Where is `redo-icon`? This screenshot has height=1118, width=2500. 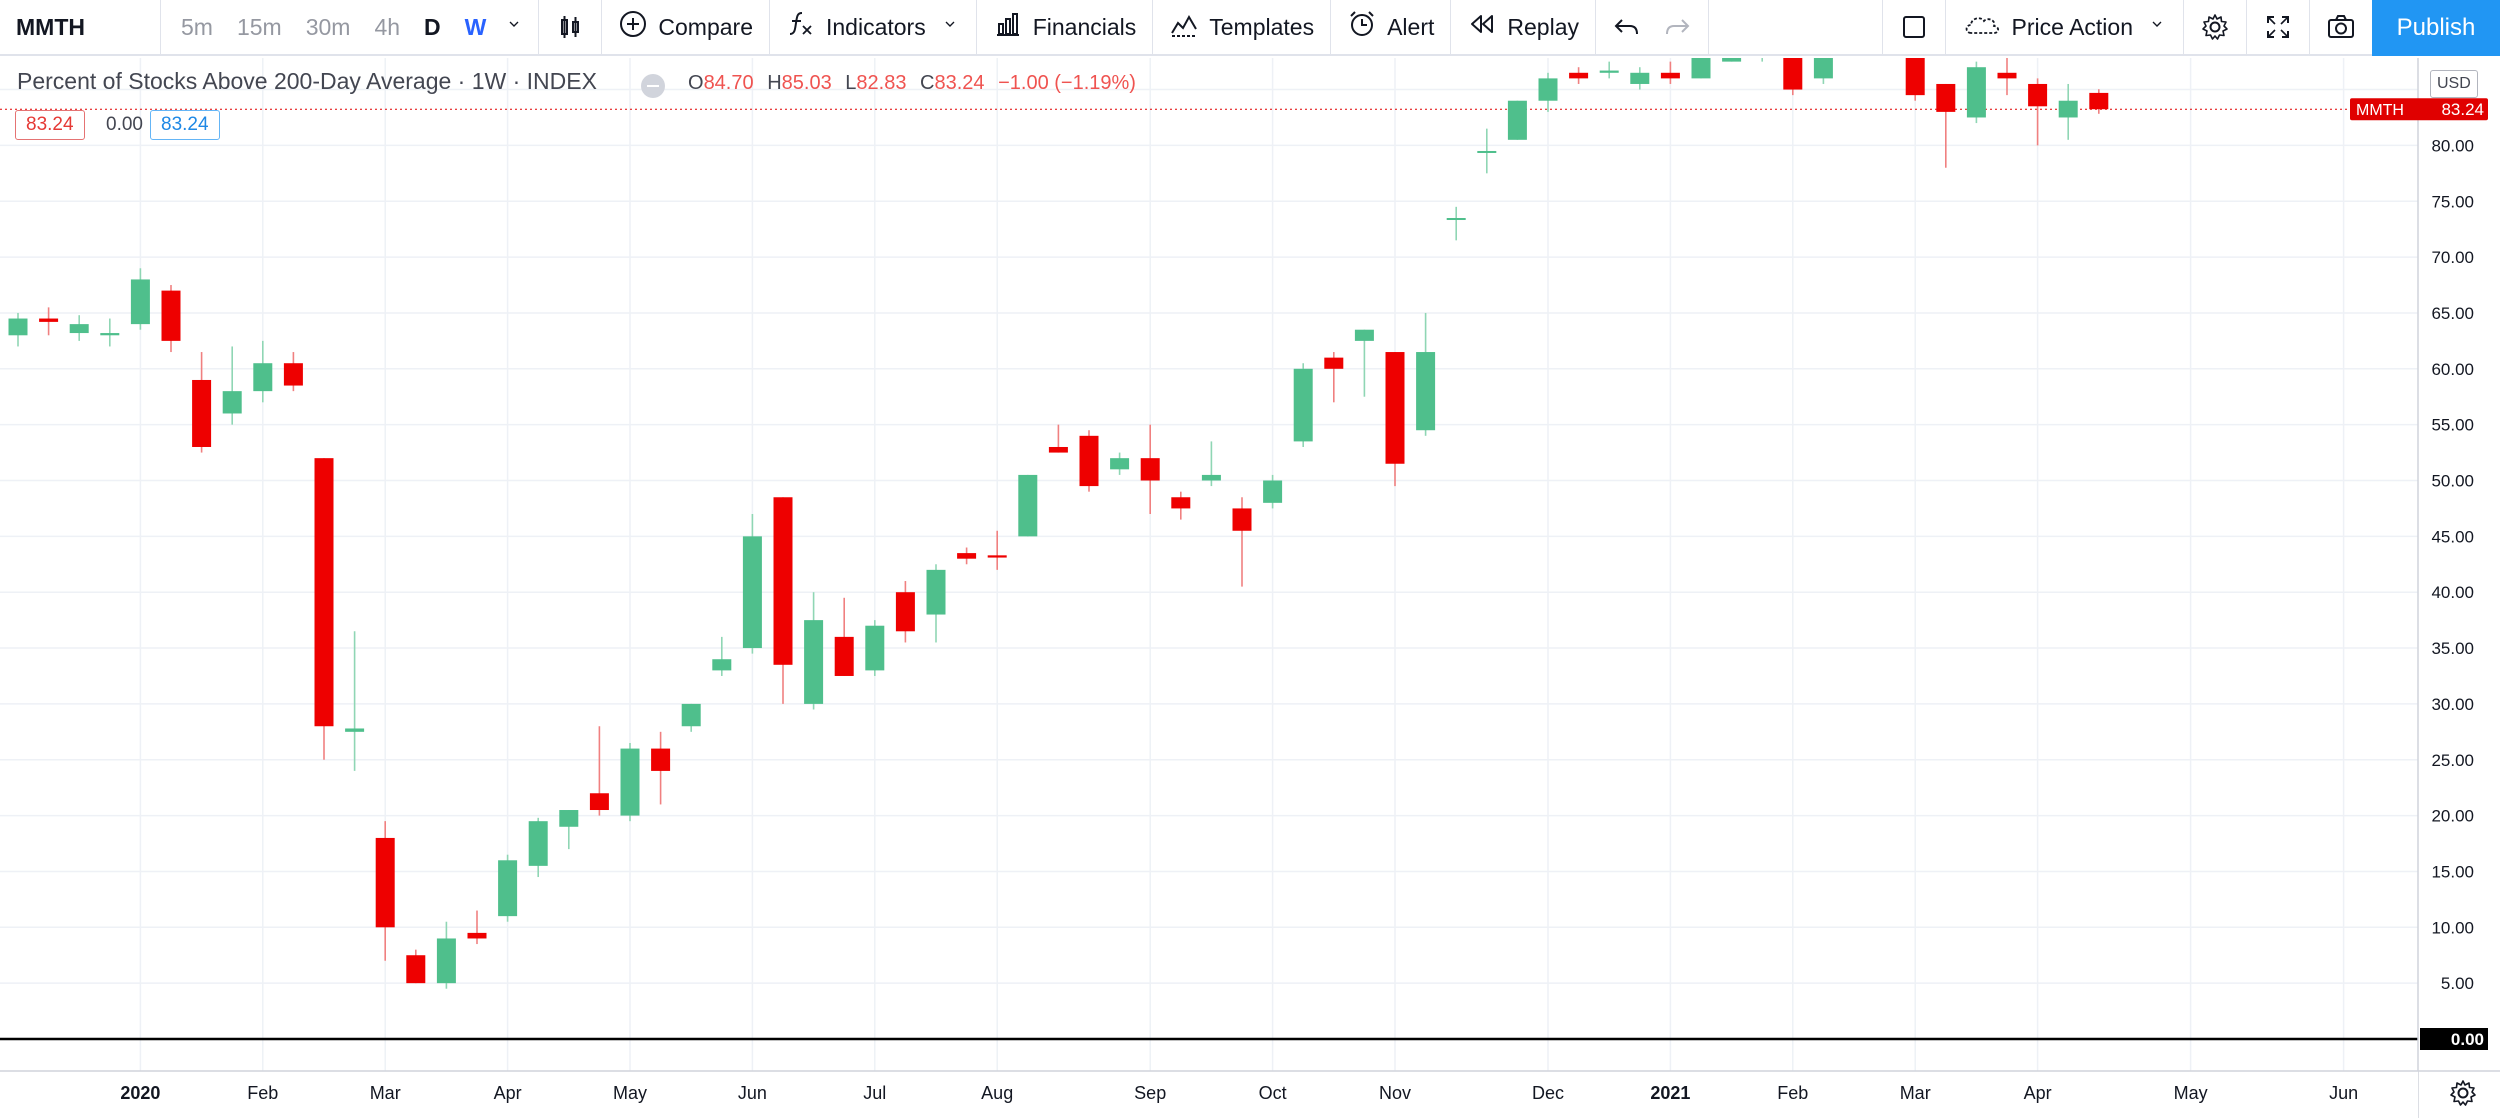 redo-icon is located at coordinates (1680, 27).